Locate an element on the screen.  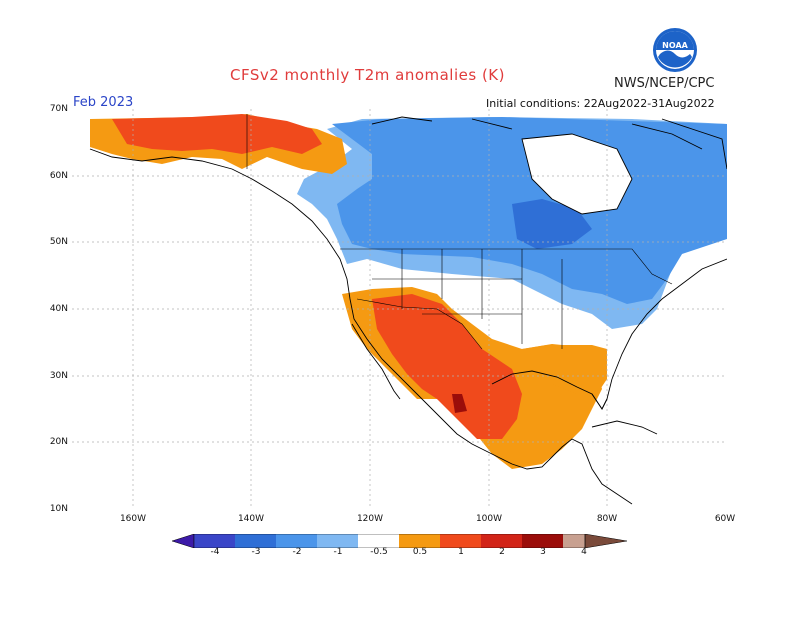
greenland-coast is located at coordinates (694, 144).